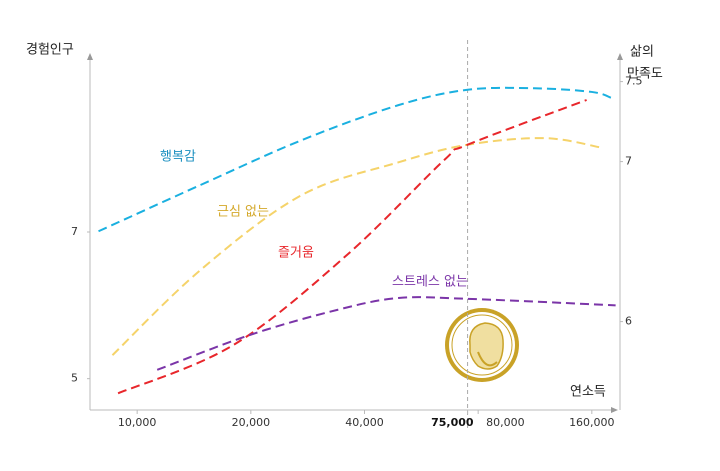  What do you see at coordinates (50, 50) in the screenshot?
I see `y-axis-title: 경험인구` at bounding box center [50, 50].